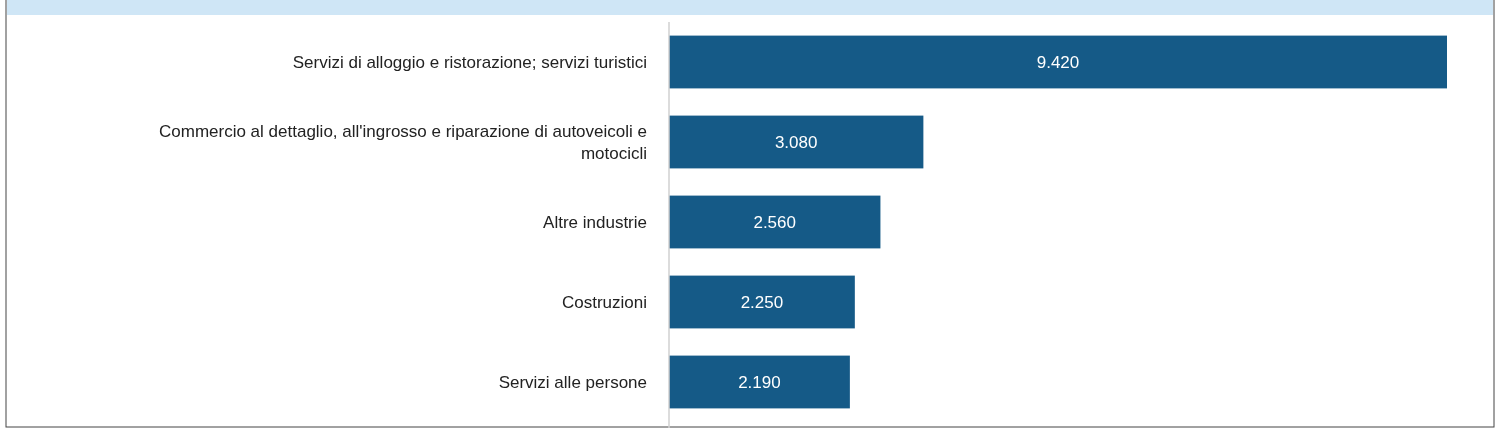  Describe the element at coordinates (604, 302) in the screenshot. I see `y-tick-label: Costruzioni` at that location.